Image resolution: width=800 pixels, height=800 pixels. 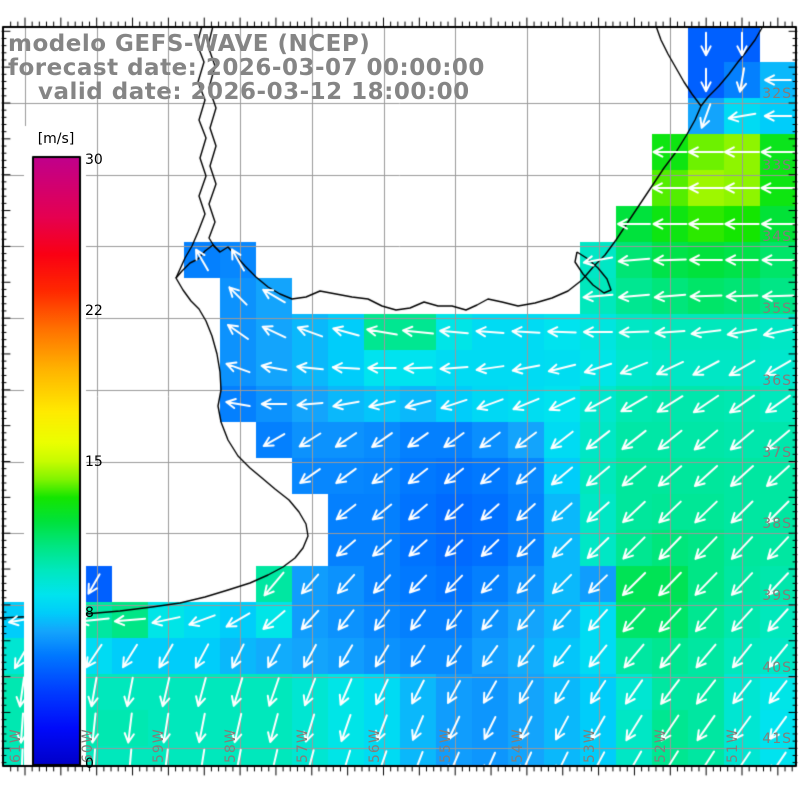 I want to click on y-axis-tick-label: 32S, so click(x=777, y=94).